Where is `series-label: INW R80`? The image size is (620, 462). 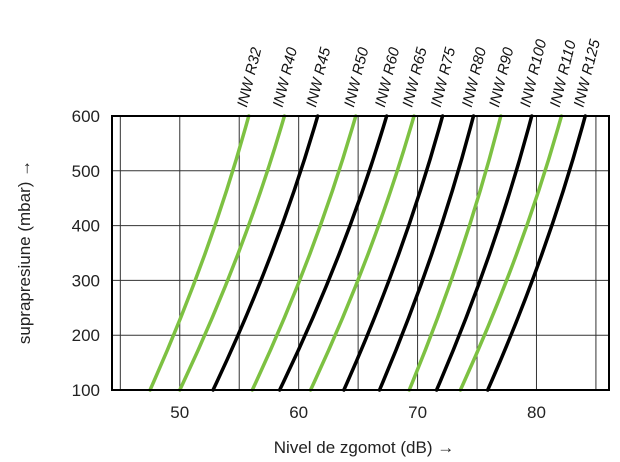 series-label: INW R80 is located at coordinates (474, 77).